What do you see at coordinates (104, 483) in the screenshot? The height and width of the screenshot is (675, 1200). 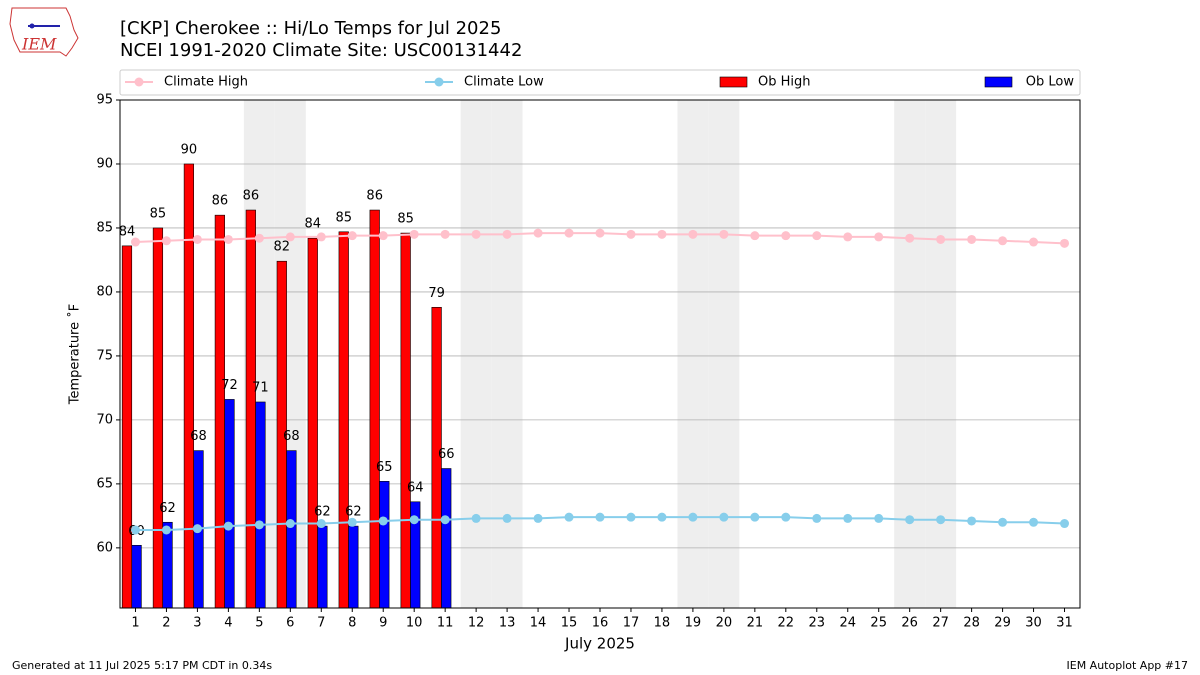 I see `y-tick-label: 65` at bounding box center [104, 483].